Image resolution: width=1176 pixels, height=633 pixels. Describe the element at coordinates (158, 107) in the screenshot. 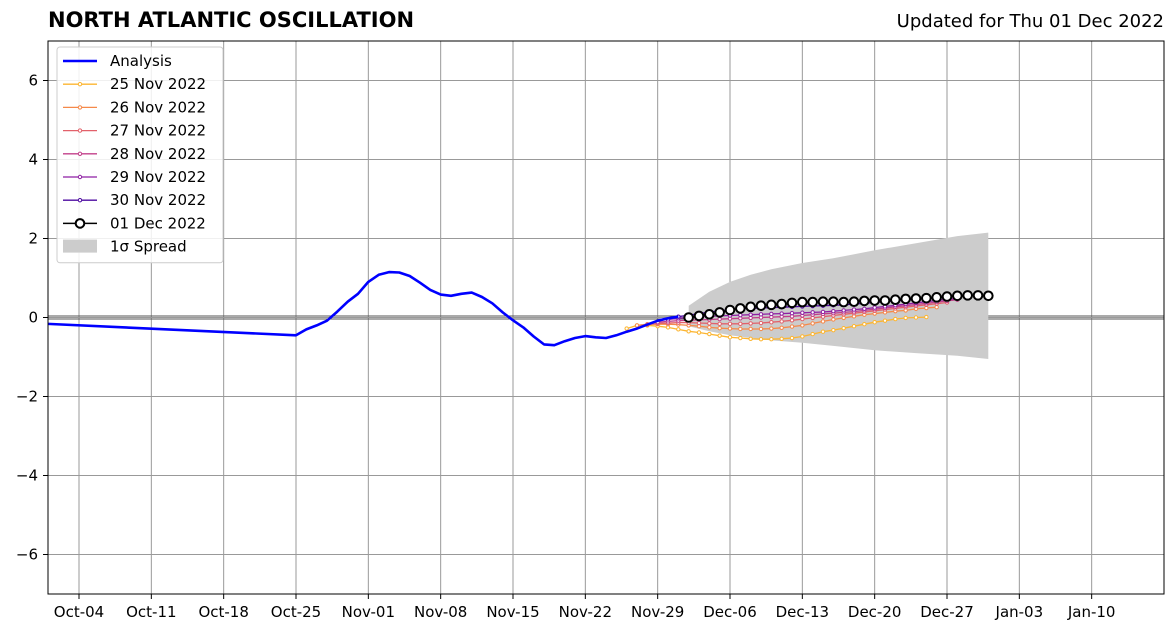

I see `legend-label: 26 Nov 2022` at that location.